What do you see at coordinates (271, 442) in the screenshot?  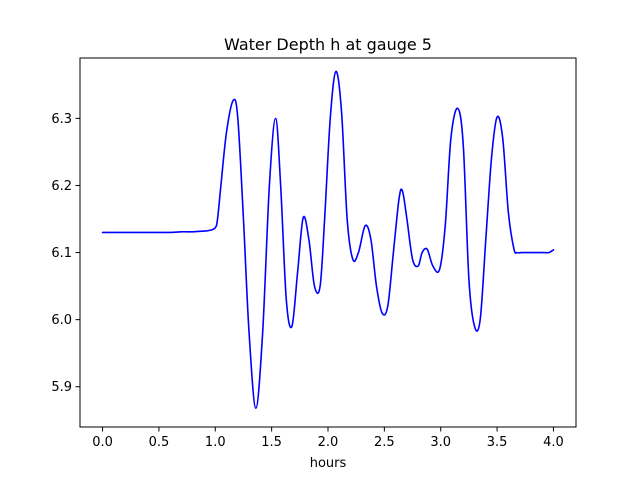 I see `x-tick-label: 1.5` at bounding box center [271, 442].